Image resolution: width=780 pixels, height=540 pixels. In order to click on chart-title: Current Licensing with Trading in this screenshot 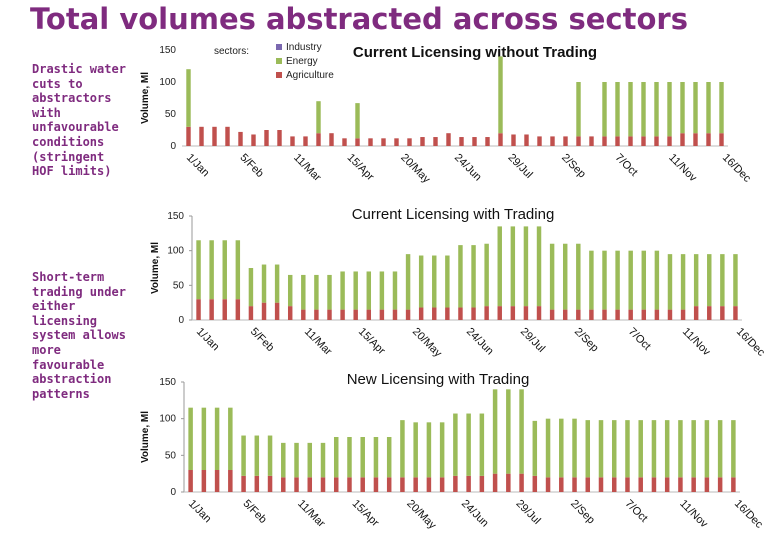, I will do `click(453, 214)`.